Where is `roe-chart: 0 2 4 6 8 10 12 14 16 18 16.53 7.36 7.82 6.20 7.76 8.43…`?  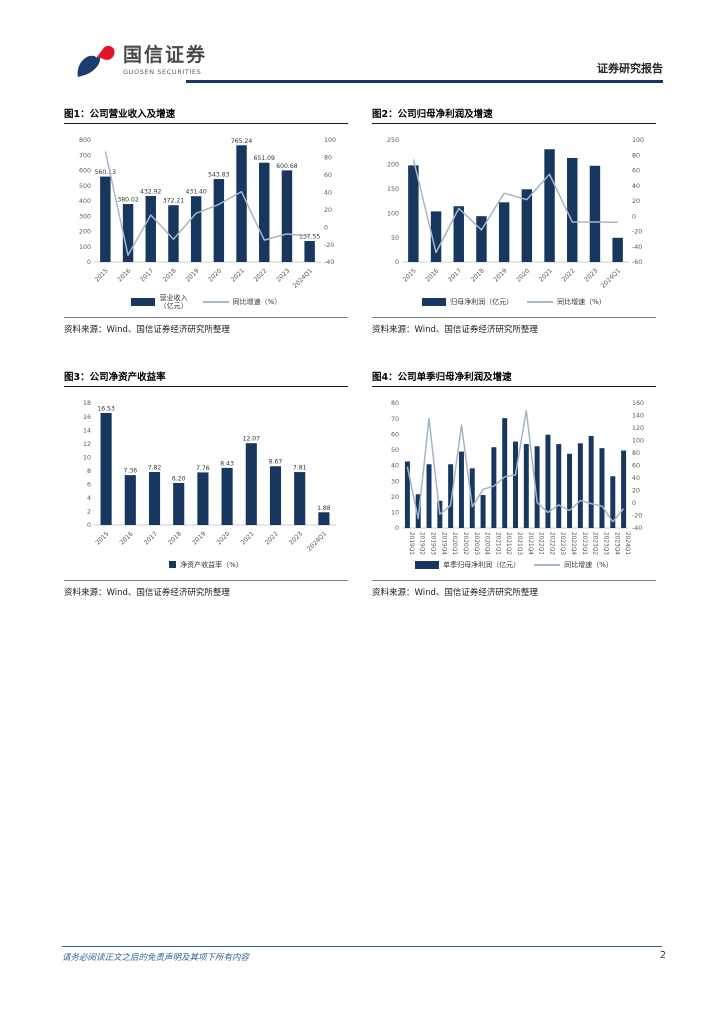
roe-chart: 0 2 4 6 8 10 12 14 16 18 16.53 7.36 7.82 6.20 7.76 8.43… is located at coordinates (209, 476).